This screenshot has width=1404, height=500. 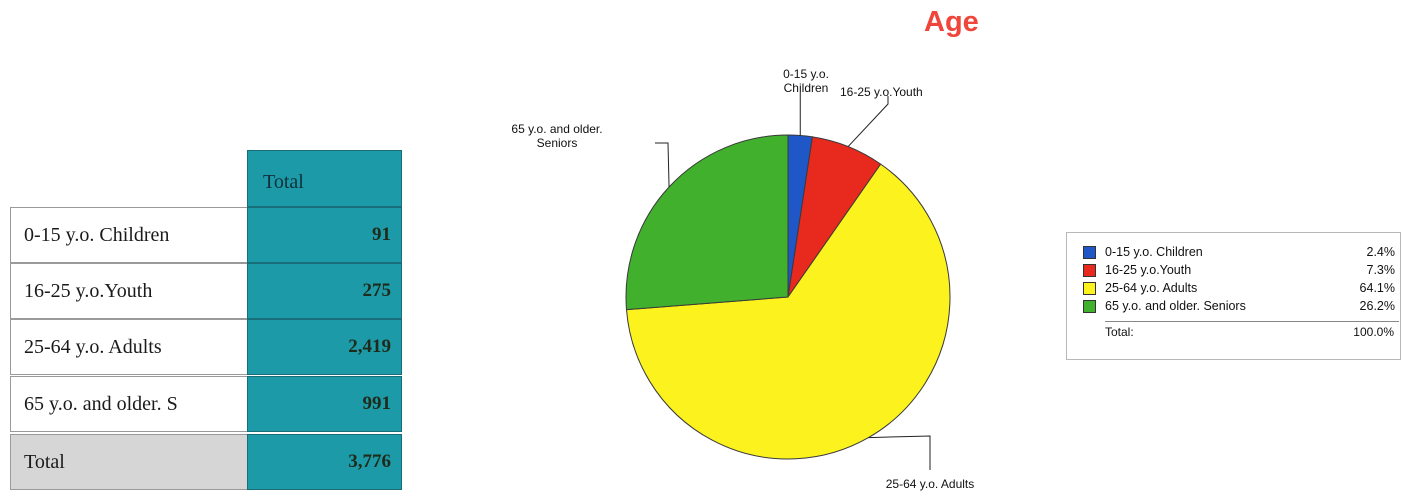 I want to click on slice-label-youth: 16-25 y.o.Youth, so click(x=881, y=92).